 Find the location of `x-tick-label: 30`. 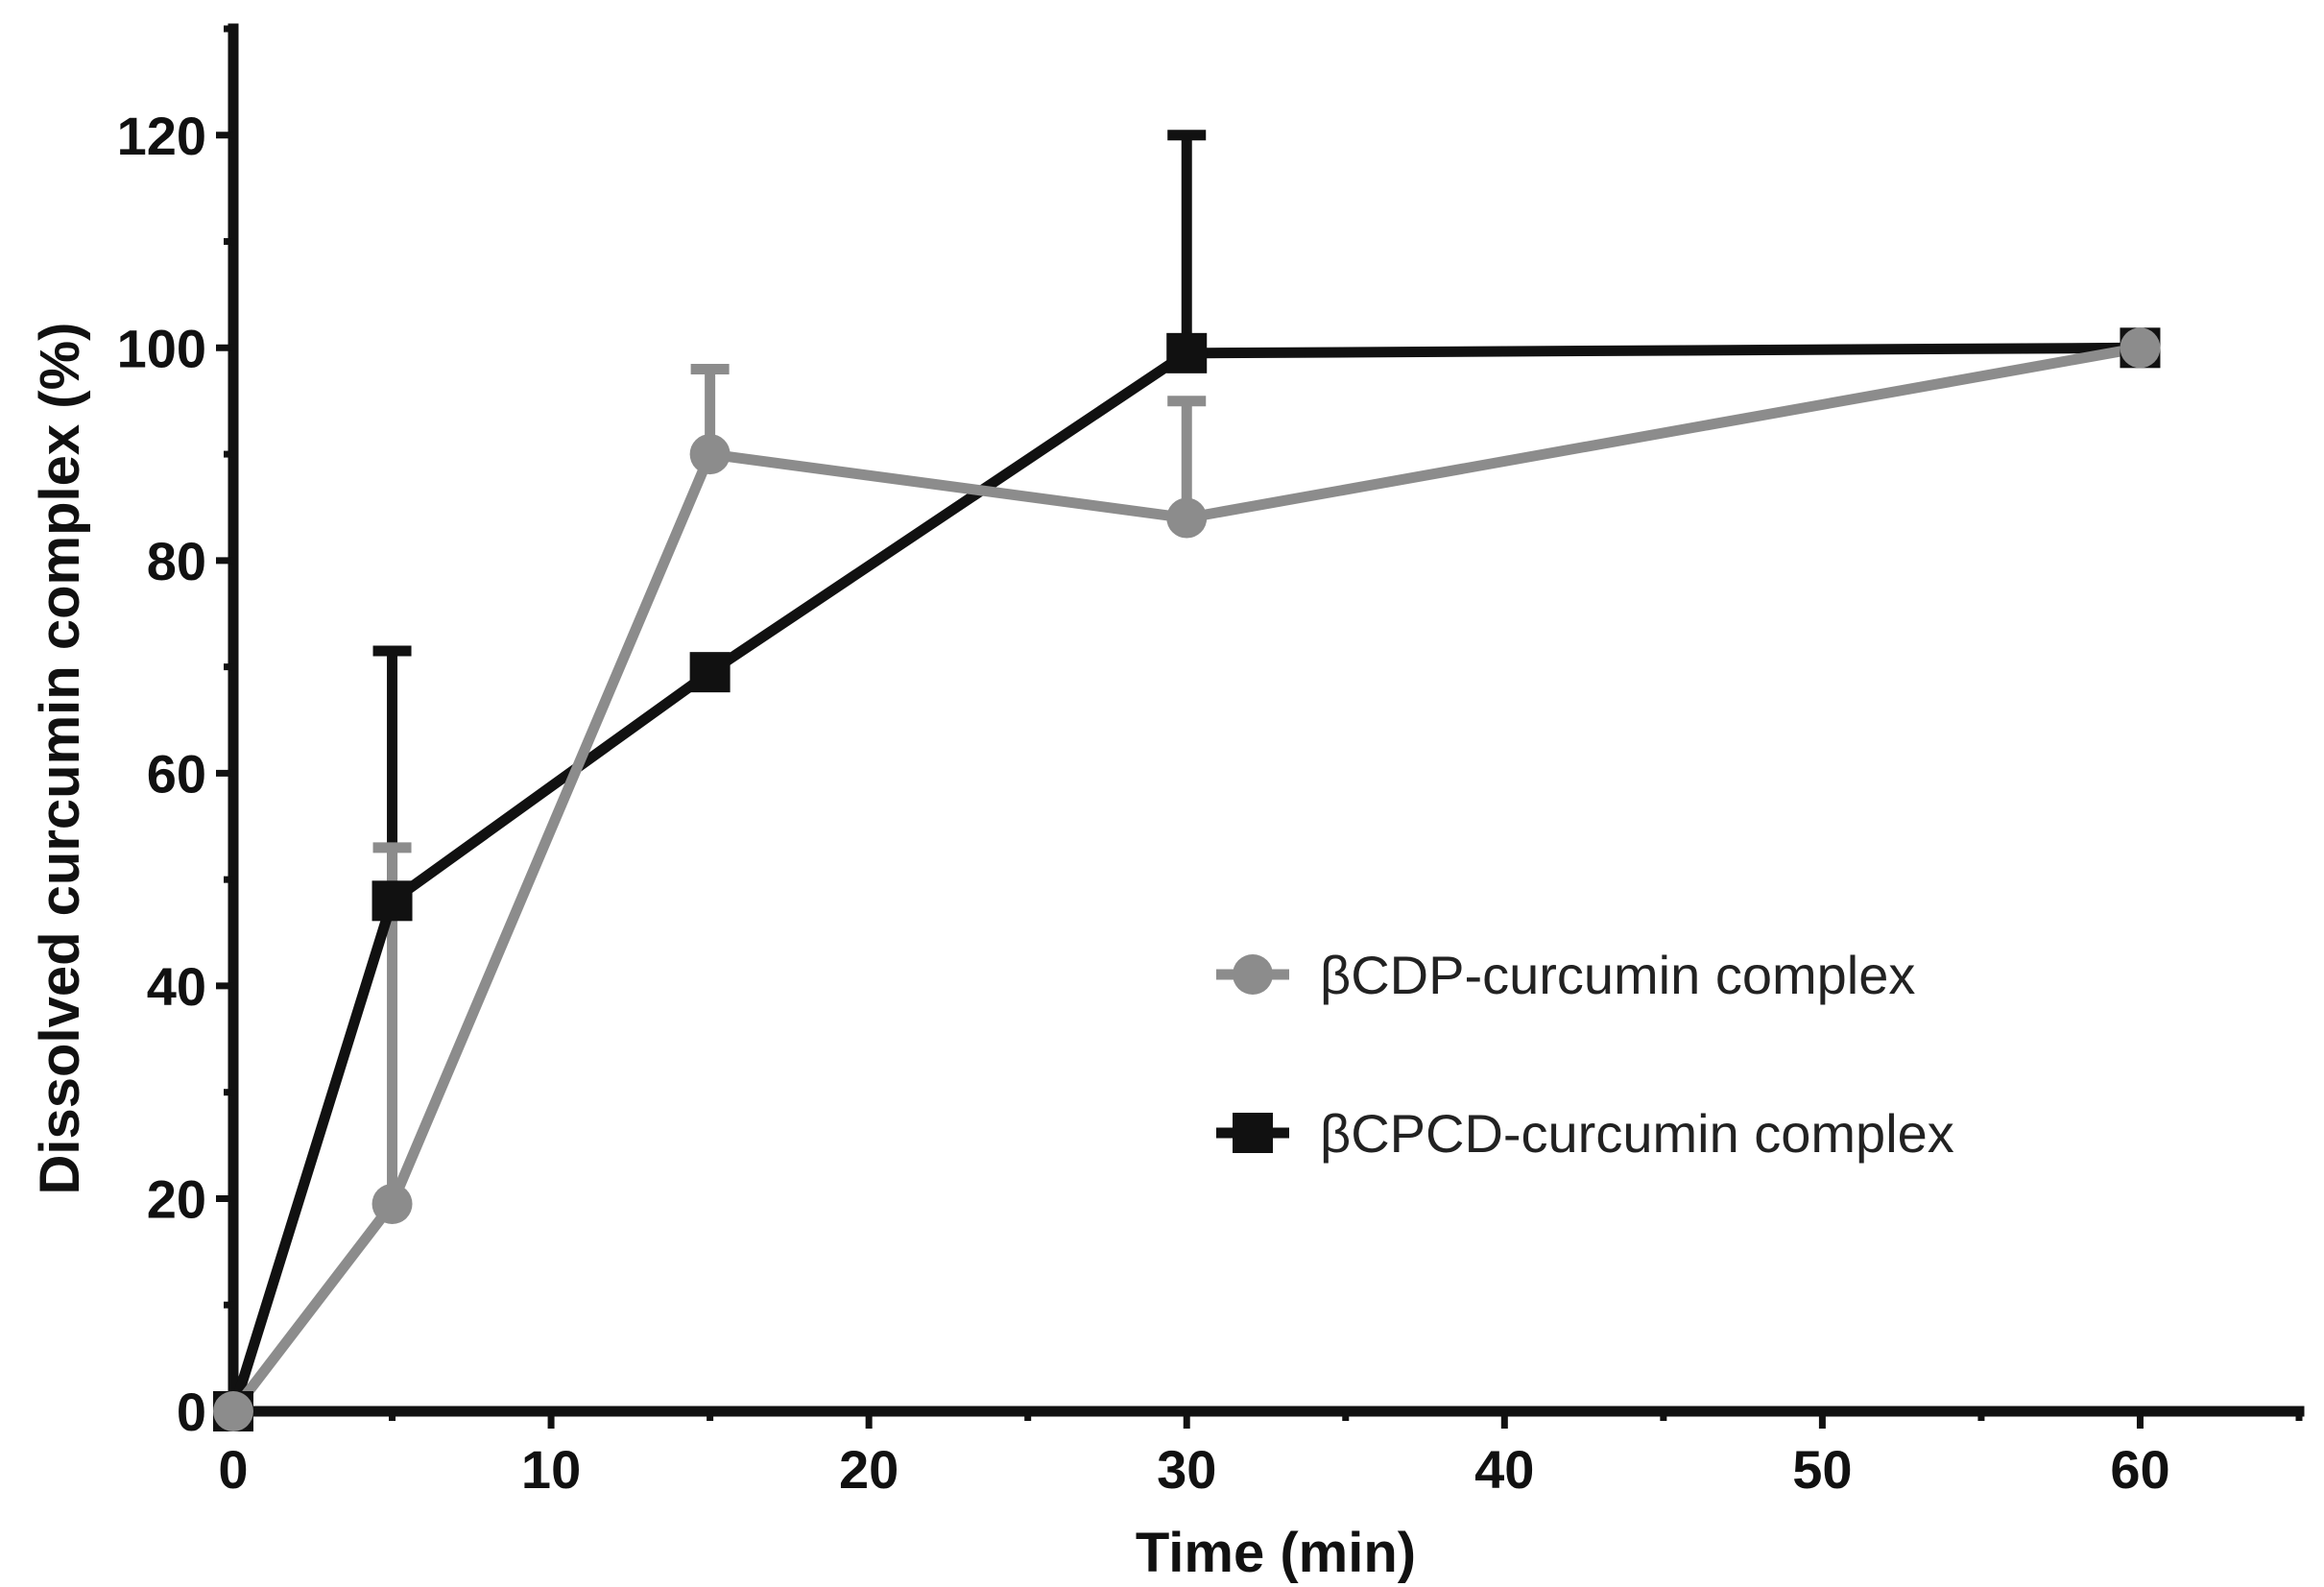

x-tick-label: 30 is located at coordinates (1186, 1469).